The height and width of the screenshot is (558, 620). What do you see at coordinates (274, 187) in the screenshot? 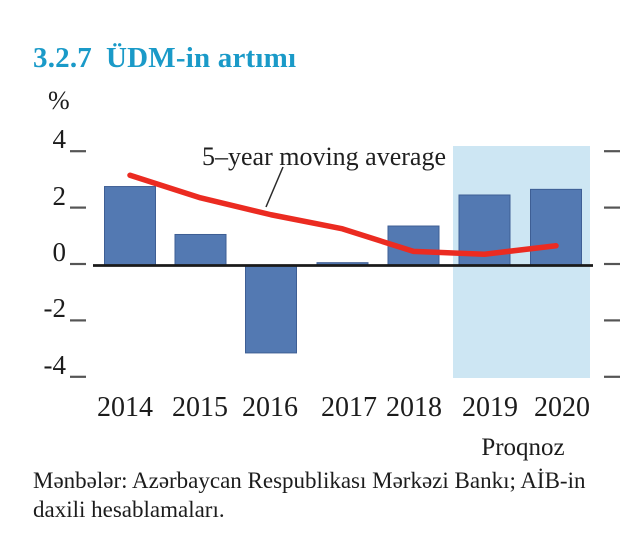
I see `annotation-leader-line` at bounding box center [274, 187].